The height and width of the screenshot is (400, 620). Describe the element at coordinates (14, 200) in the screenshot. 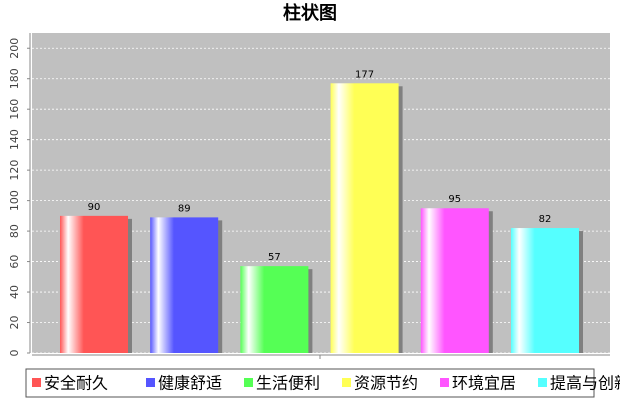

I see `y-tick-label: 100` at that location.